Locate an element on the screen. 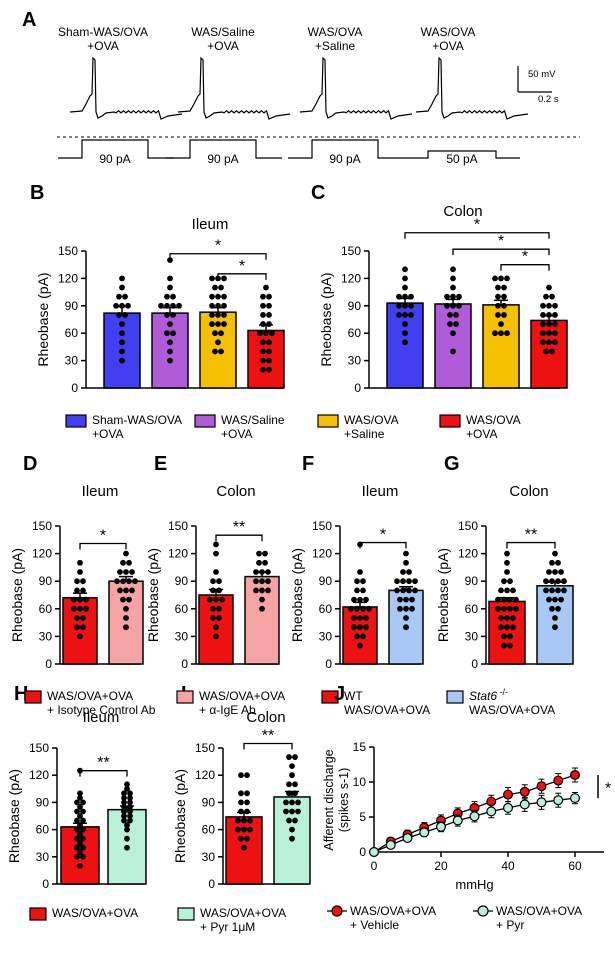  legend-swatch is located at coordinates (38, 914).